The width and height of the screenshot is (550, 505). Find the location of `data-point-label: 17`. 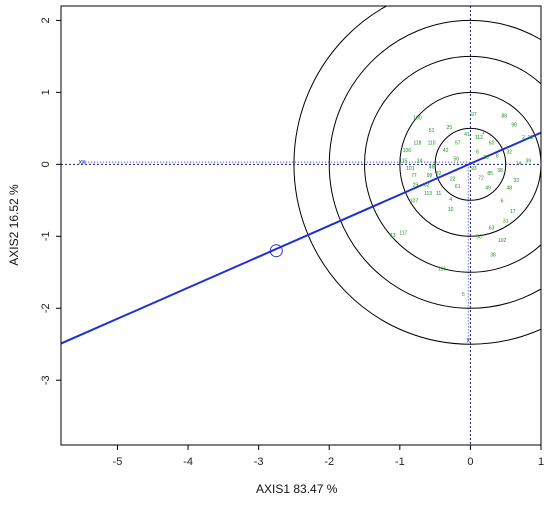

data-point-label: 17 is located at coordinates (513, 212).